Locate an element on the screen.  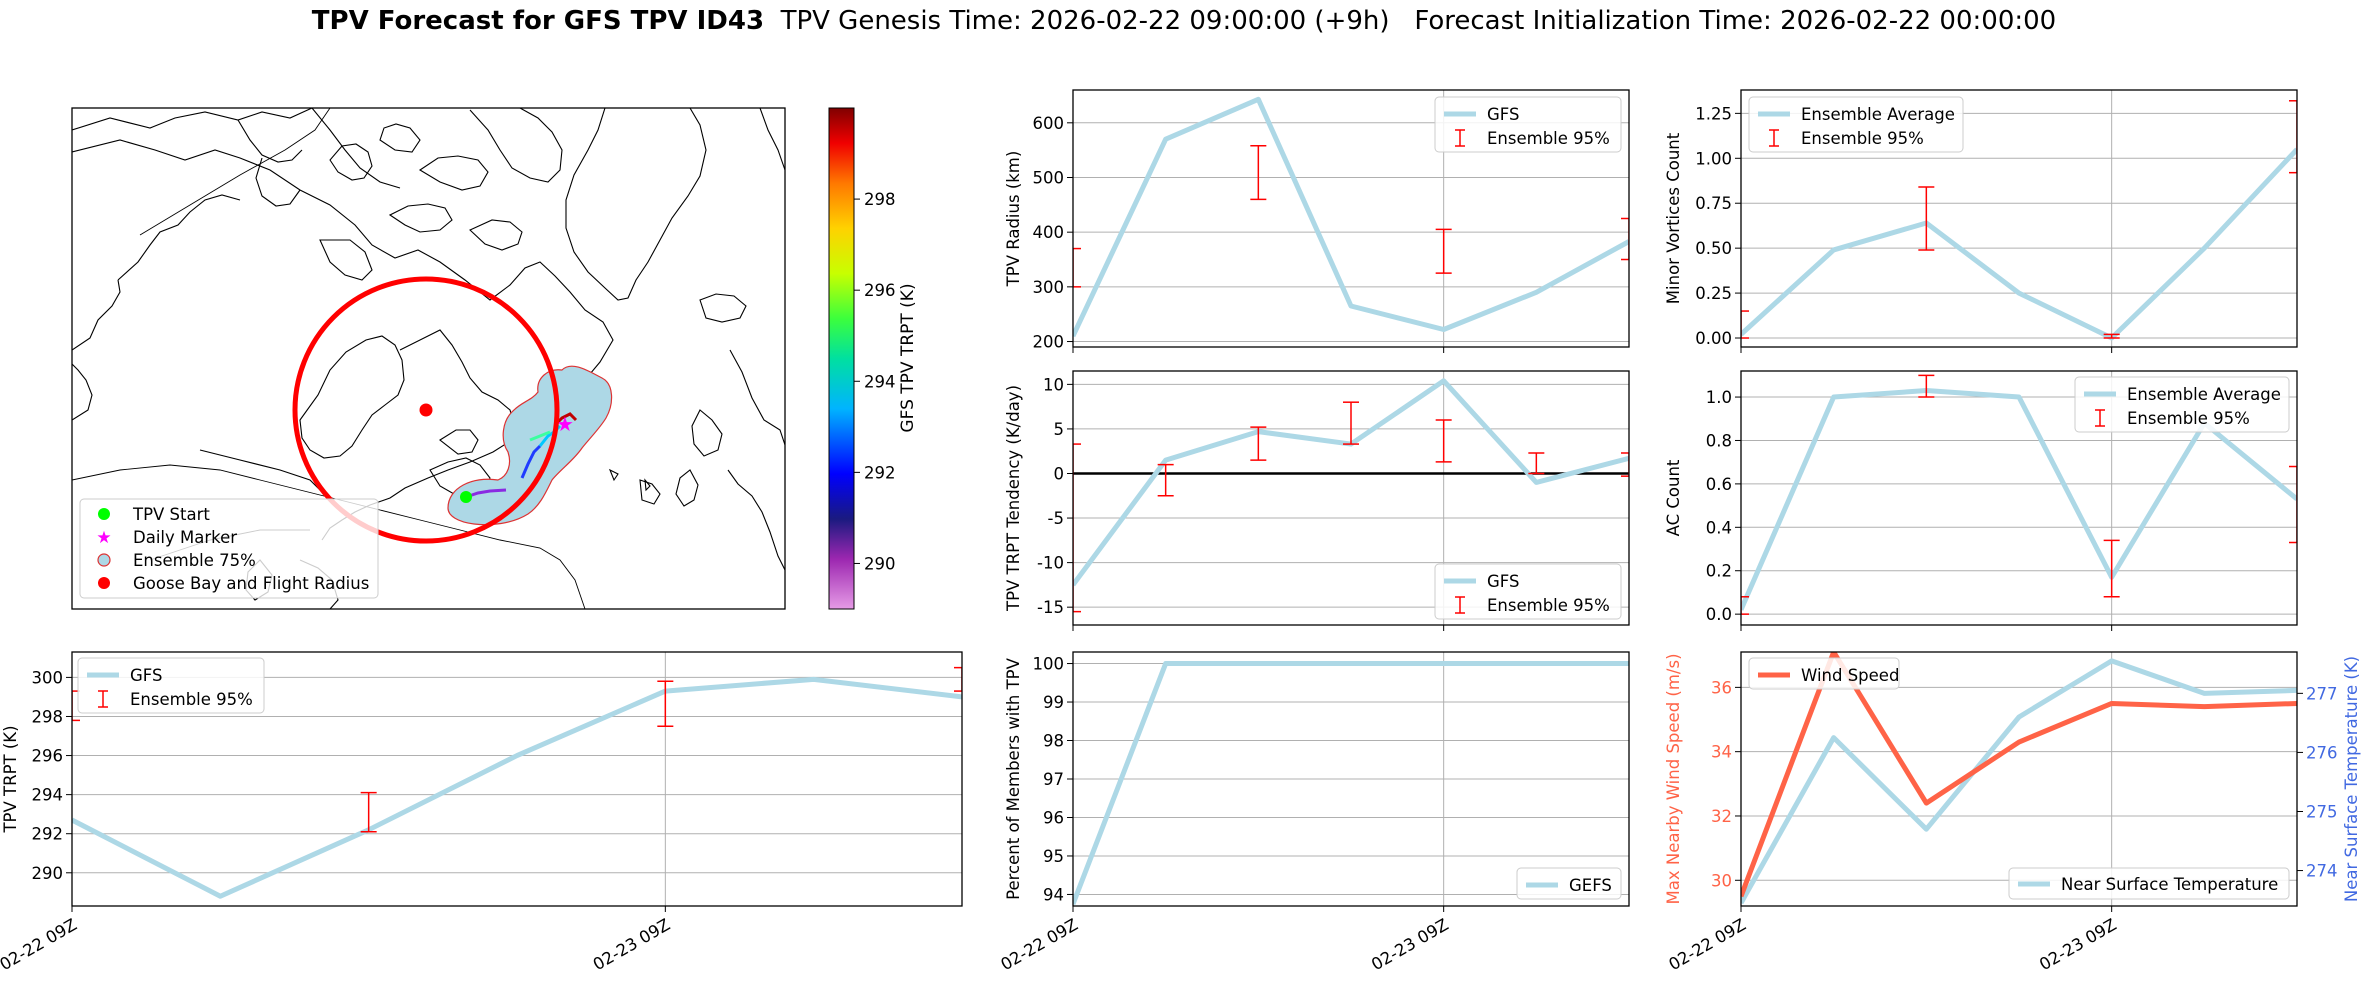
y-tick-label: 1.00 is located at coordinates (1713, 158).